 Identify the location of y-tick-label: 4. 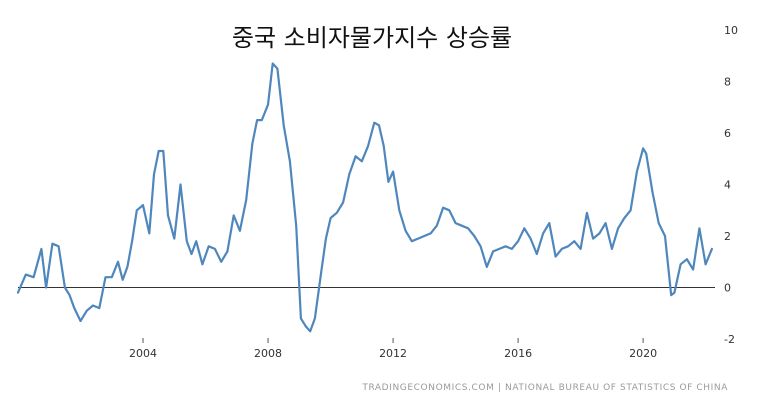
(727, 185).